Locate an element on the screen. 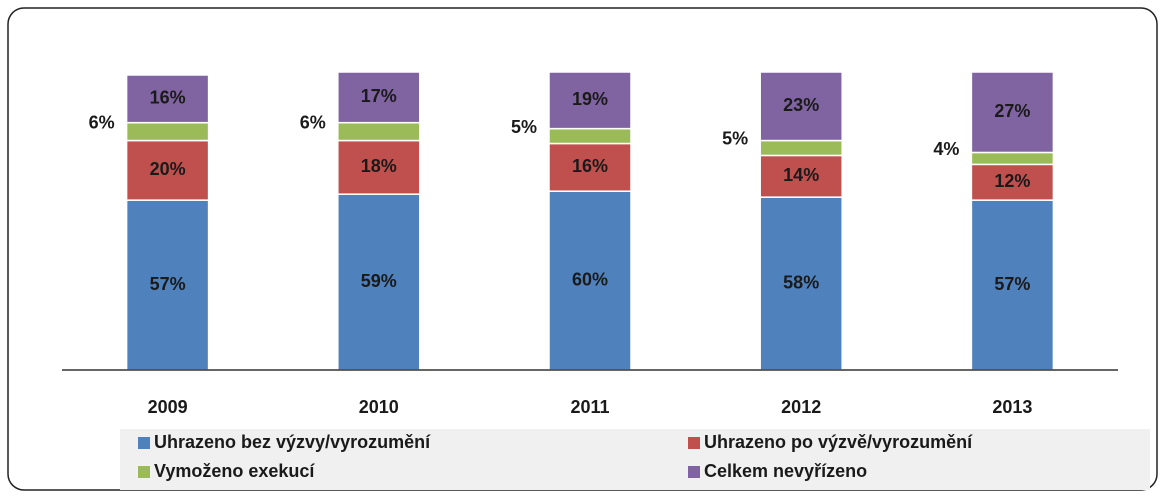  legend-label: Celkem nevyřízeno is located at coordinates (785, 471).